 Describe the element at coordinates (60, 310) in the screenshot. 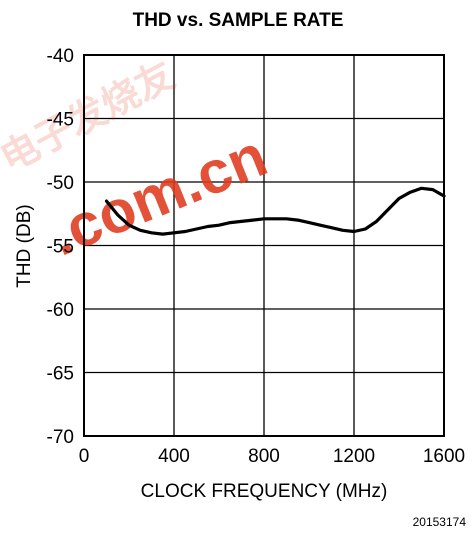

I see `y-tick-label: -60` at that location.